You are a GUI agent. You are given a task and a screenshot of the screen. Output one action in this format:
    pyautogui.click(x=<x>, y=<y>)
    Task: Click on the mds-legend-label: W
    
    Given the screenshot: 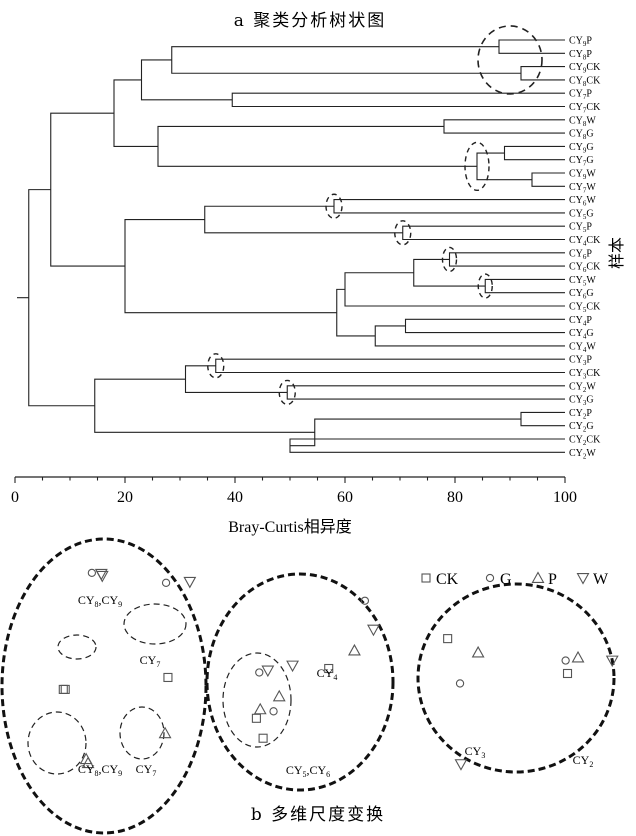 What is the action you would take?
    pyautogui.click(x=601, y=579)
    